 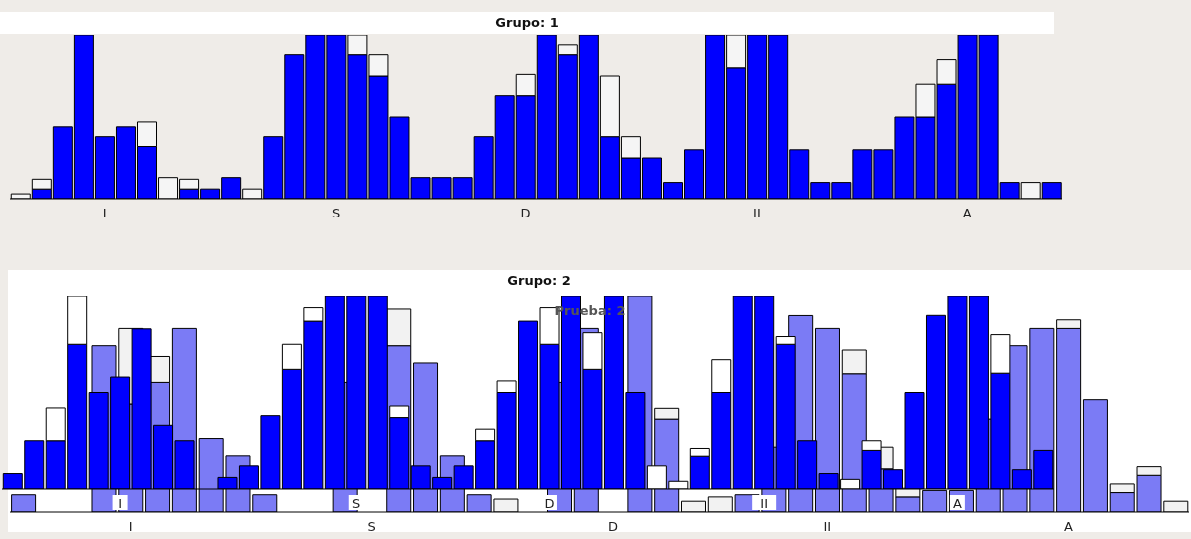 What do you see at coordinates (527, 23) in the screenshot?
I see `chart-title: Grupo: 1` at bounding box center [527, 23].